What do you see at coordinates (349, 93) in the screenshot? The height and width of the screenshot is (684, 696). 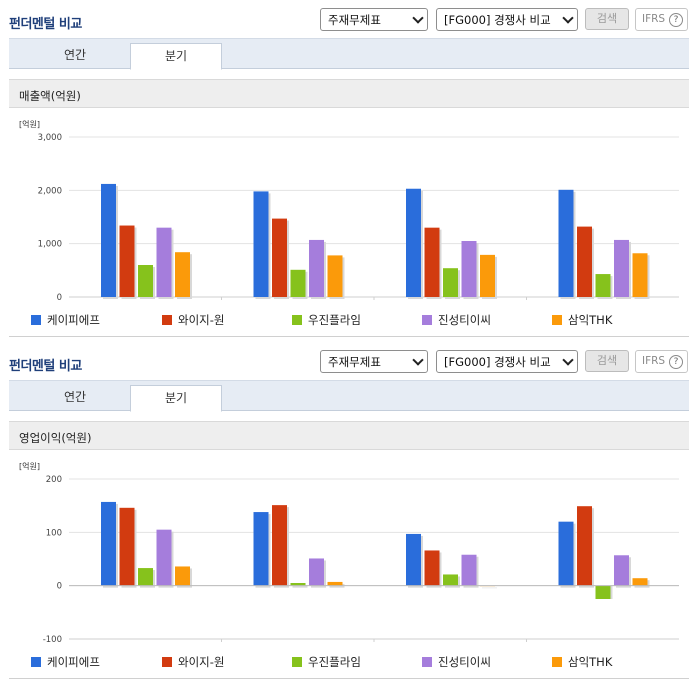 I see `metric-title: 매출액(억원)` at bounding box center [349, 93].